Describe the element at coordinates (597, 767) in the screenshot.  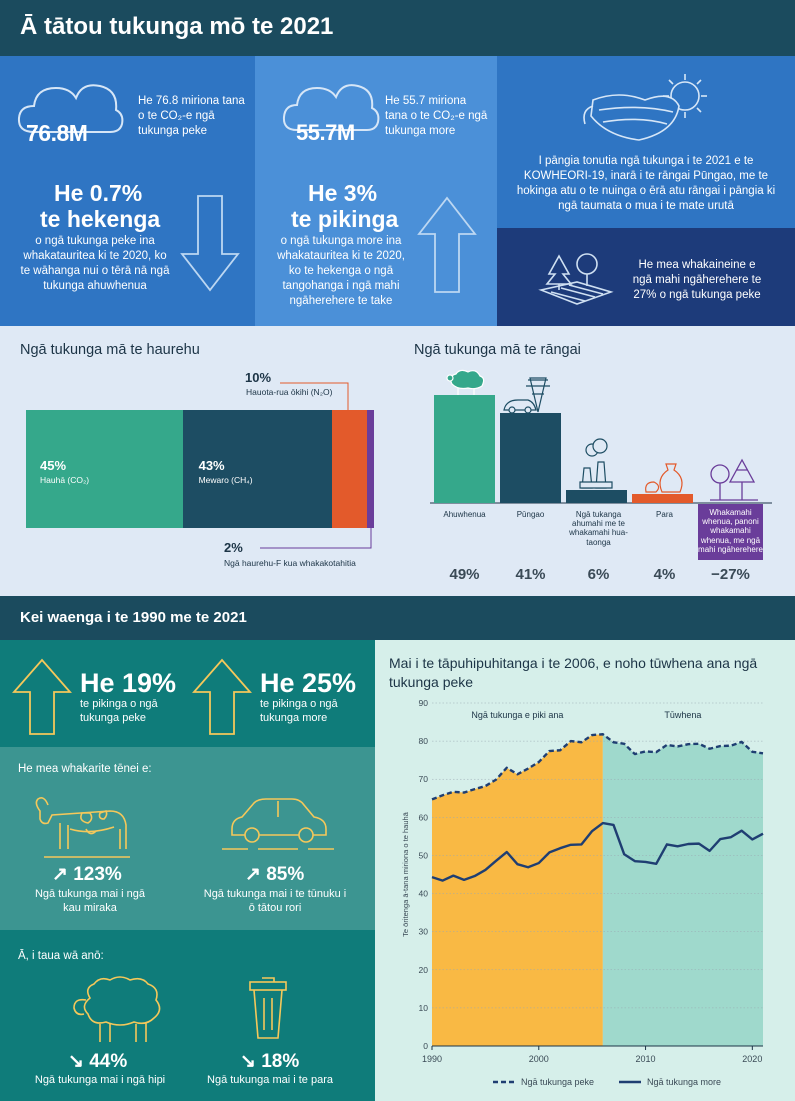
I see `gross-emissions-line` at that location.